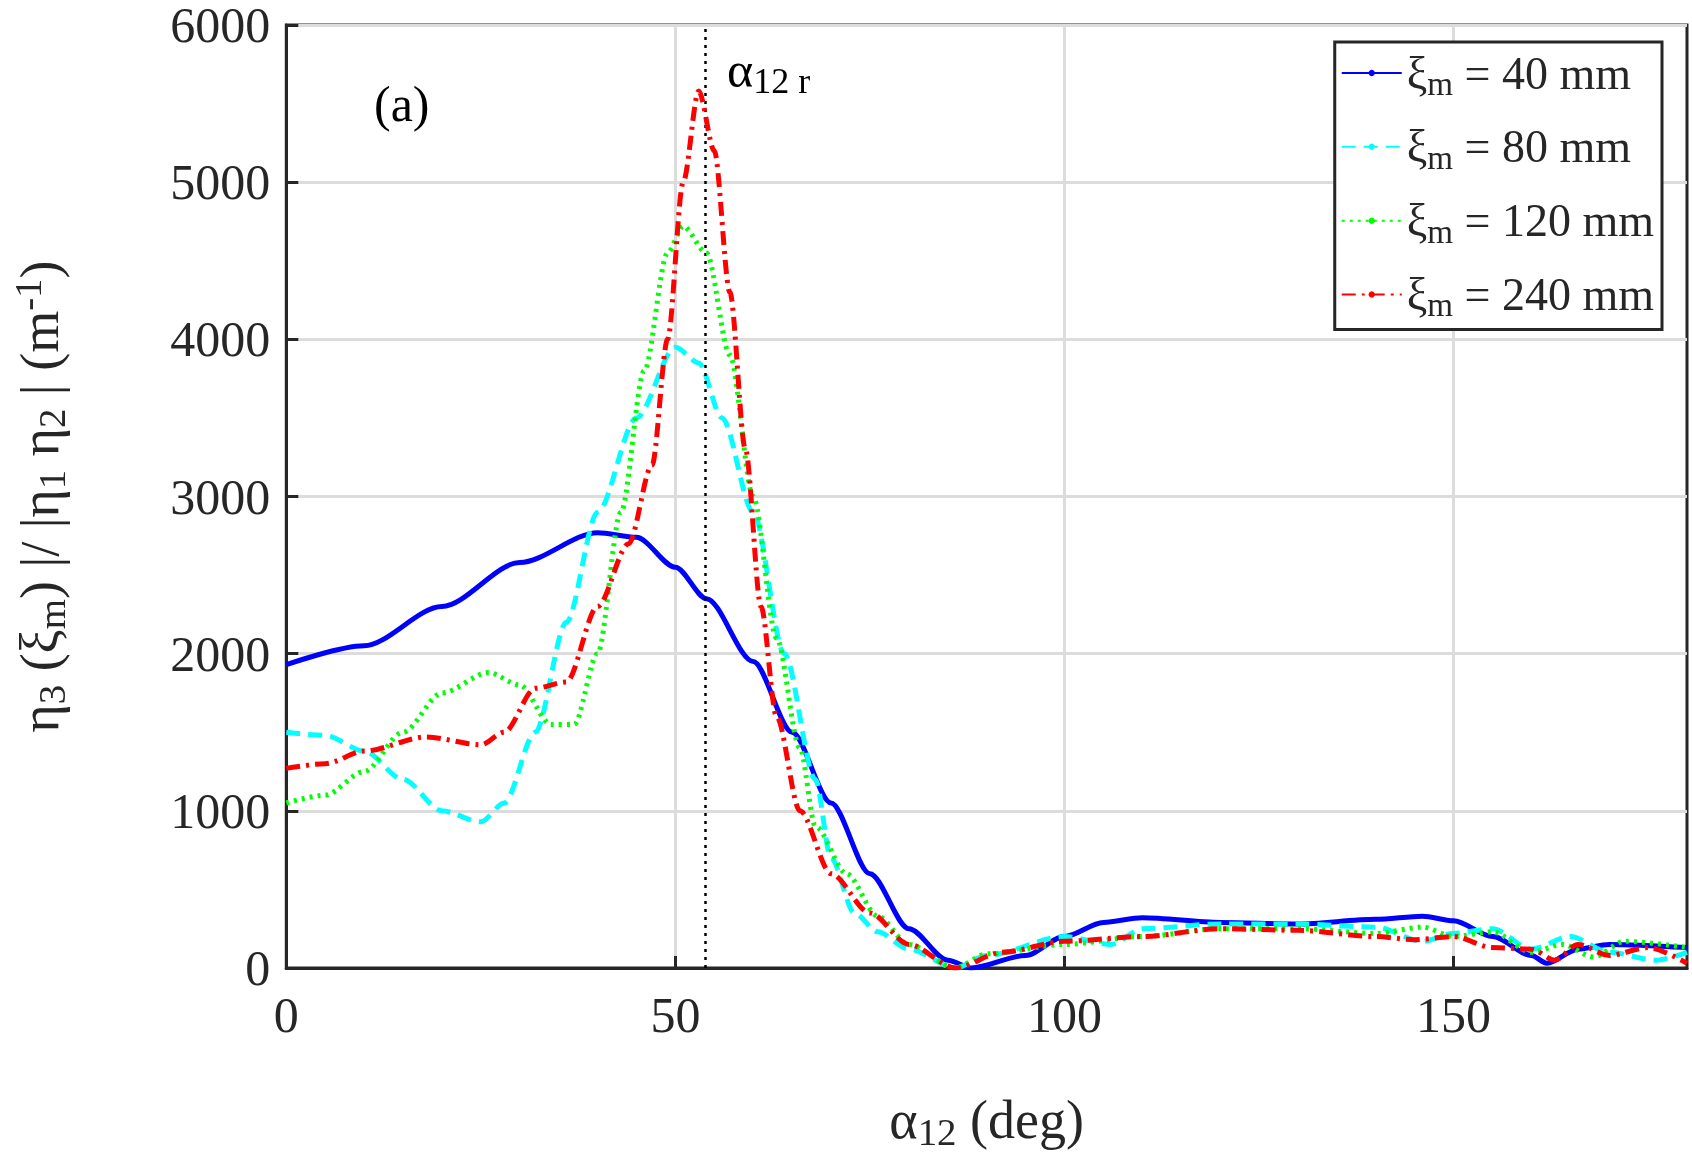 The height and width of the screenshot is (1169, 1692). What do you see at coordinates (402, 104) in the screenshot?
I see `annotation: (a)` at bounding box center [402, 104].